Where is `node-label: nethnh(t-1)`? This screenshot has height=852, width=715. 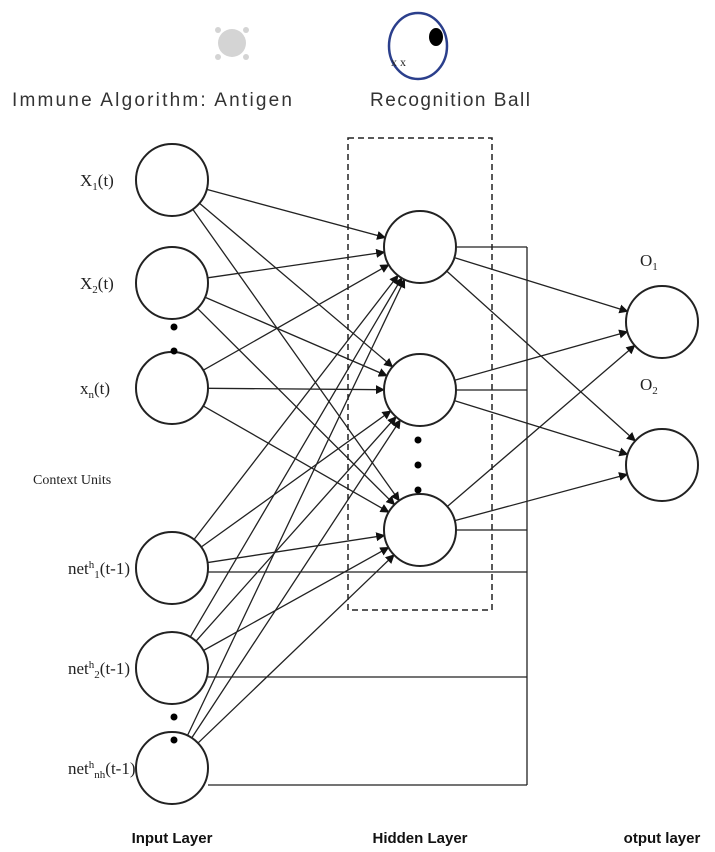
node-label: nethnh(t-1) is located at coordinates (102, 770).